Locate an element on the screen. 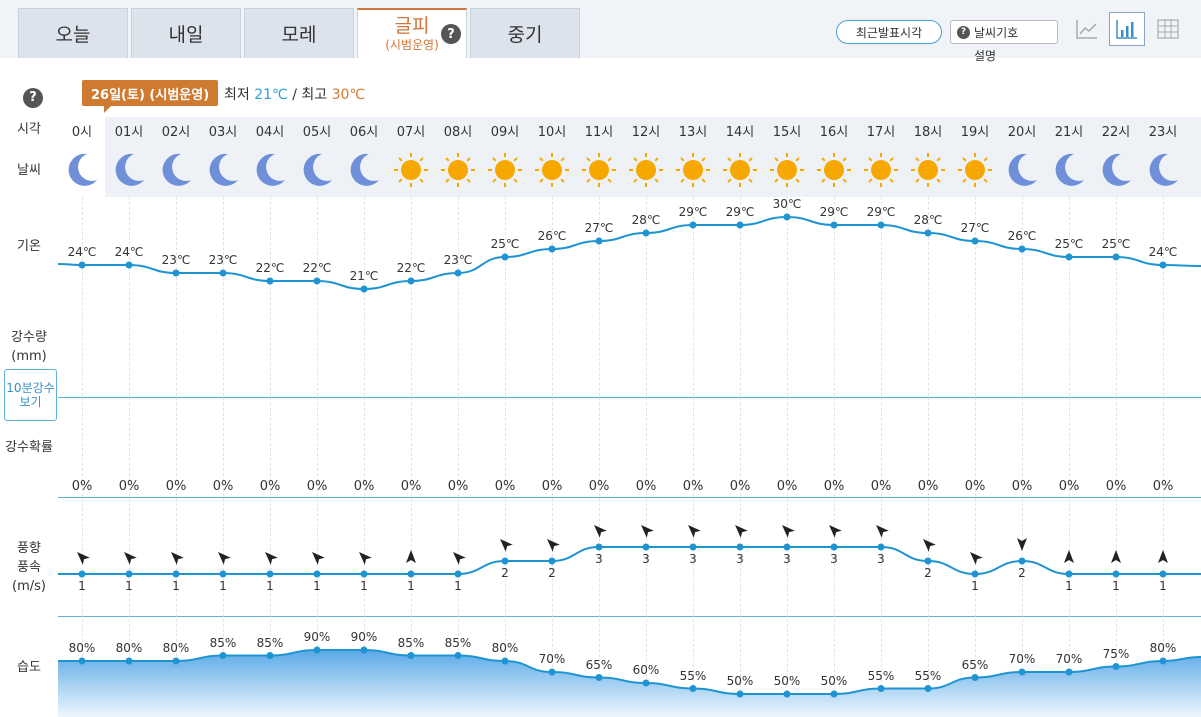  temp-label: 25℃ is located at coordinates (1069, 244).